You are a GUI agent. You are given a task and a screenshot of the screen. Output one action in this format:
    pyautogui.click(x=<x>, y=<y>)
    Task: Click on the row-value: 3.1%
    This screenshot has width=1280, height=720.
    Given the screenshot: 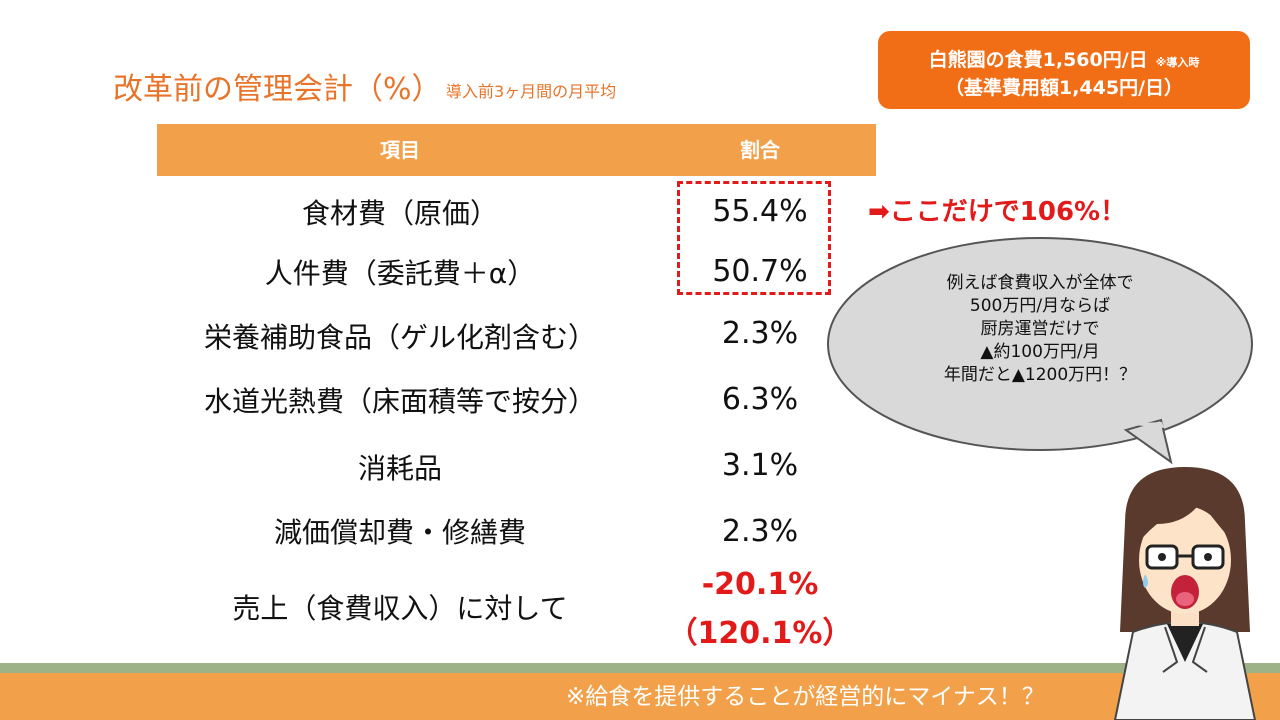 What is the action you would take?
    pyautogui.click(x=760, y=465)
    